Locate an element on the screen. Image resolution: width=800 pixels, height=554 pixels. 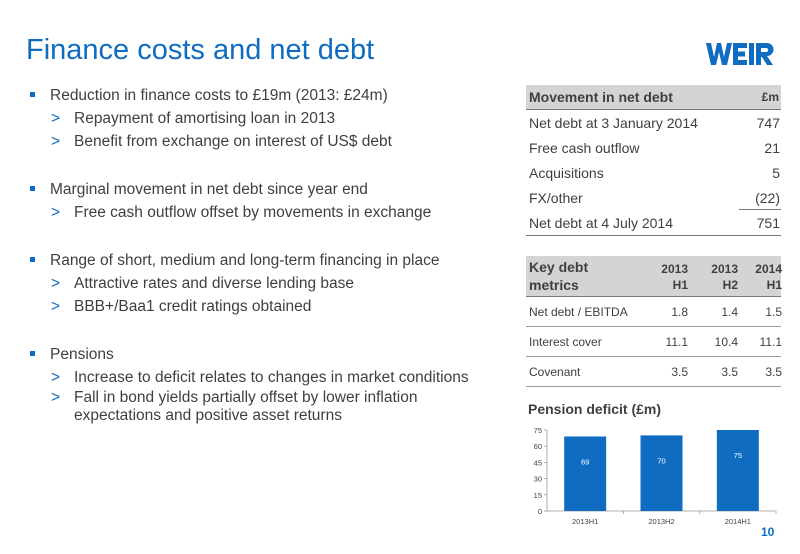
chart-title: Pension deficit (£m) is located at coordinates (595, 409).